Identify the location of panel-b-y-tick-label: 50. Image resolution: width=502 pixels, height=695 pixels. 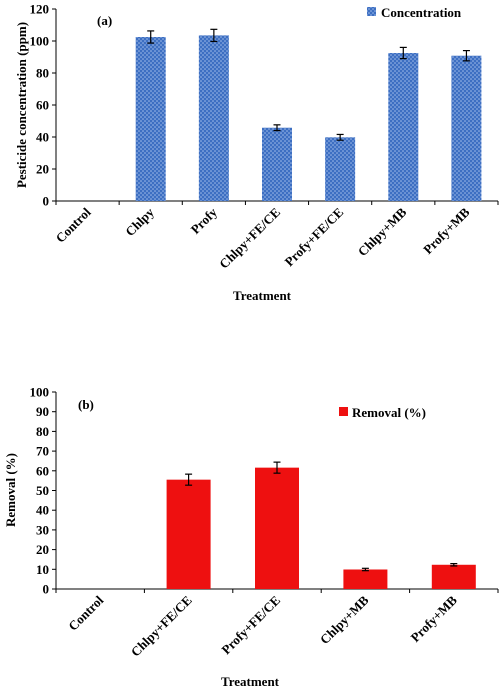
(42, 490).